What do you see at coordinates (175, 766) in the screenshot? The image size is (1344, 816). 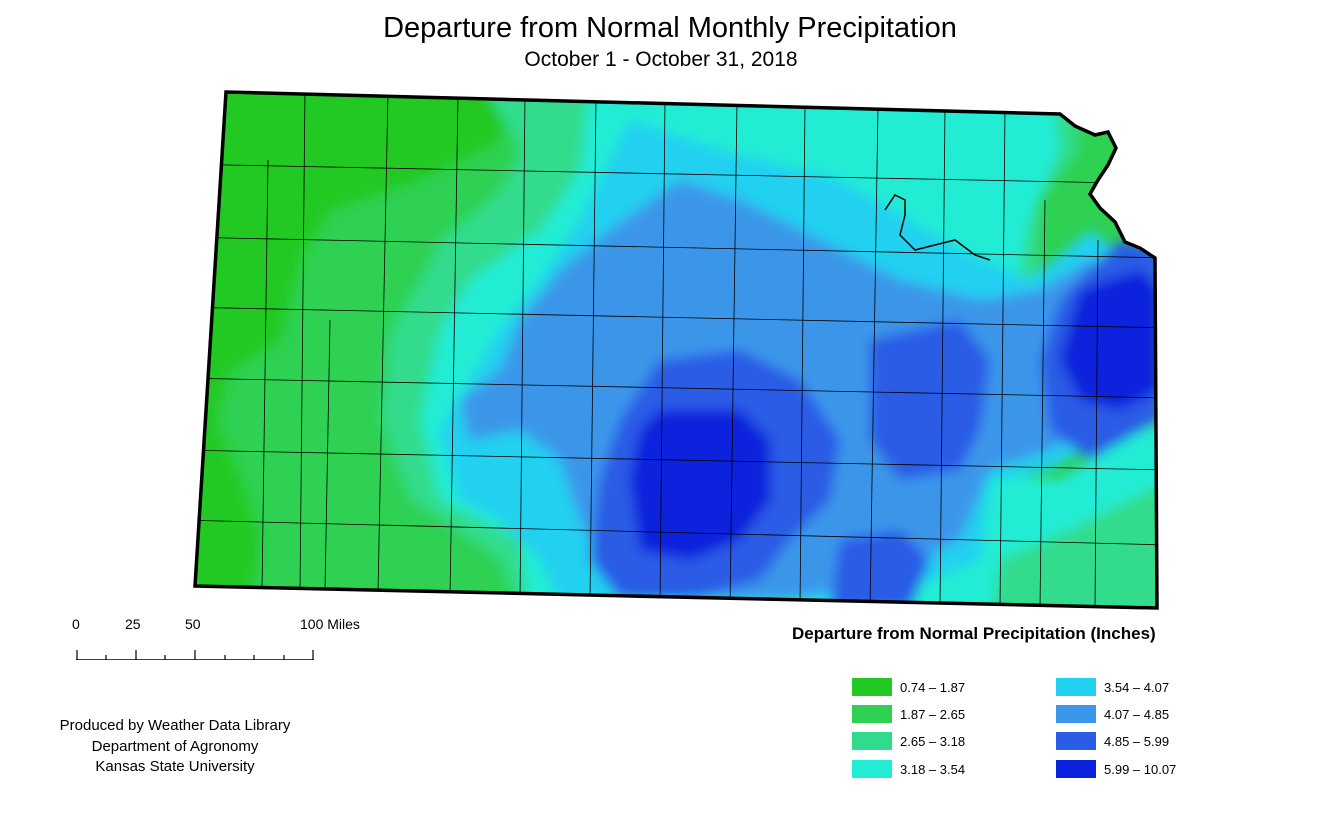 I see `credit-line: Kansas State University` at bounding box center [175, 766].